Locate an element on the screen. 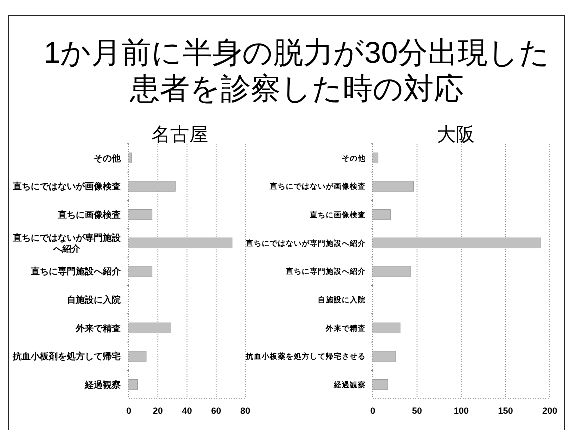  category-label: 直ちに専門施設へ紹介 is located at coordinates (76, 271).